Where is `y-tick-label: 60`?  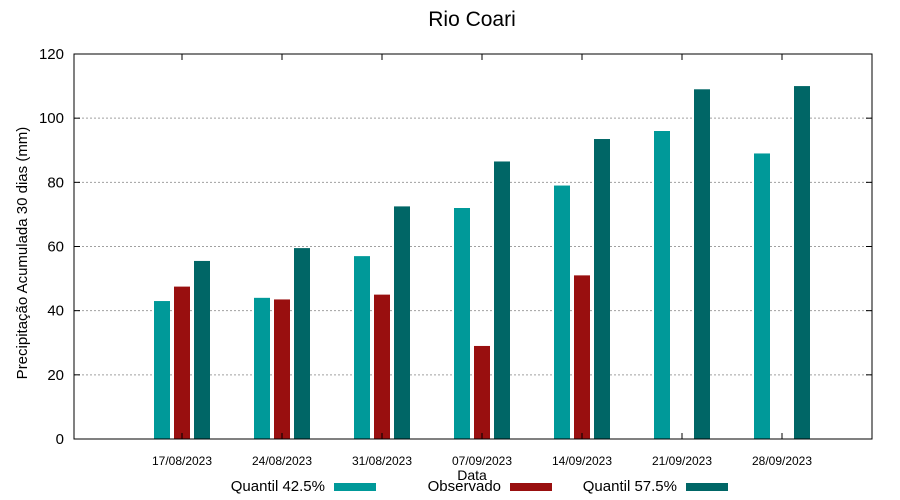
y-tick-label: 60 is located at coordinates (55, 247).